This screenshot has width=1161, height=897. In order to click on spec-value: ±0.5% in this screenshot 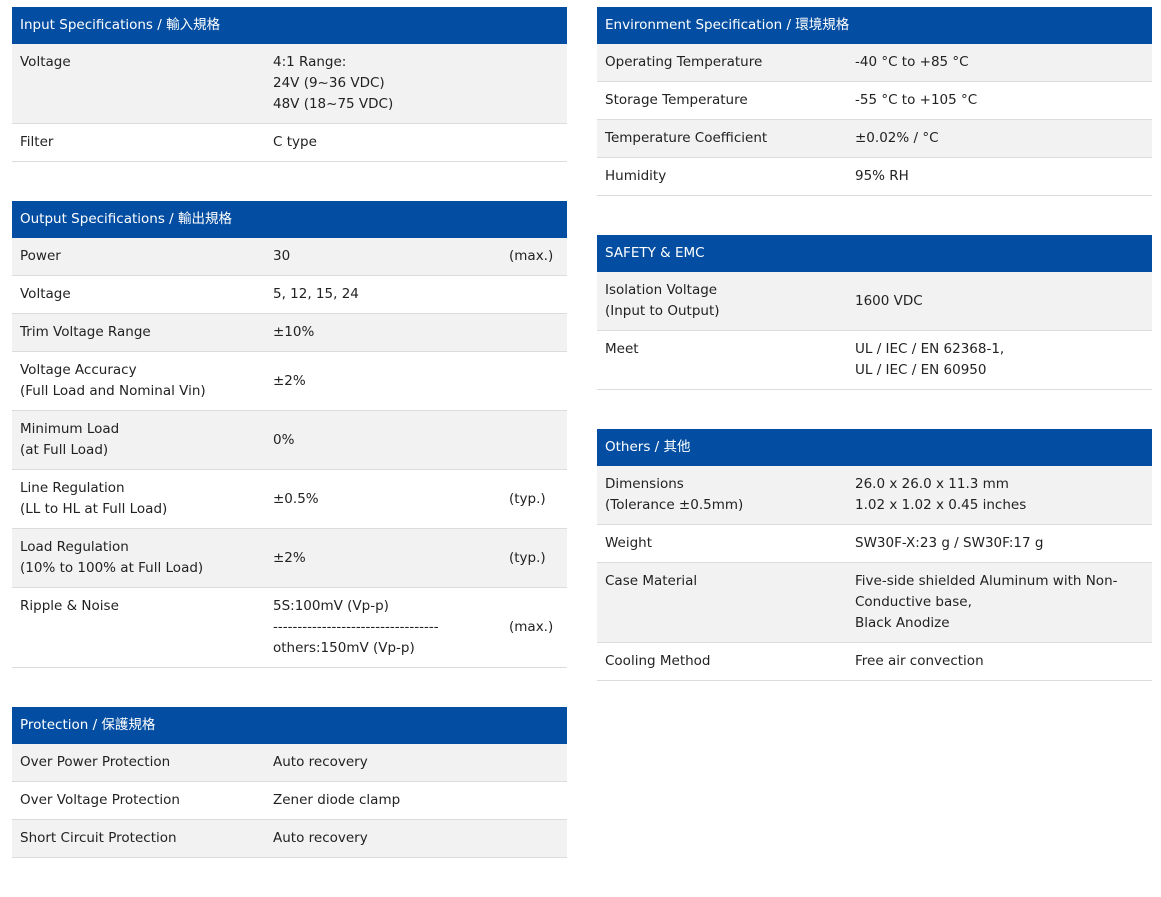, I will do `click(383, 499)`.